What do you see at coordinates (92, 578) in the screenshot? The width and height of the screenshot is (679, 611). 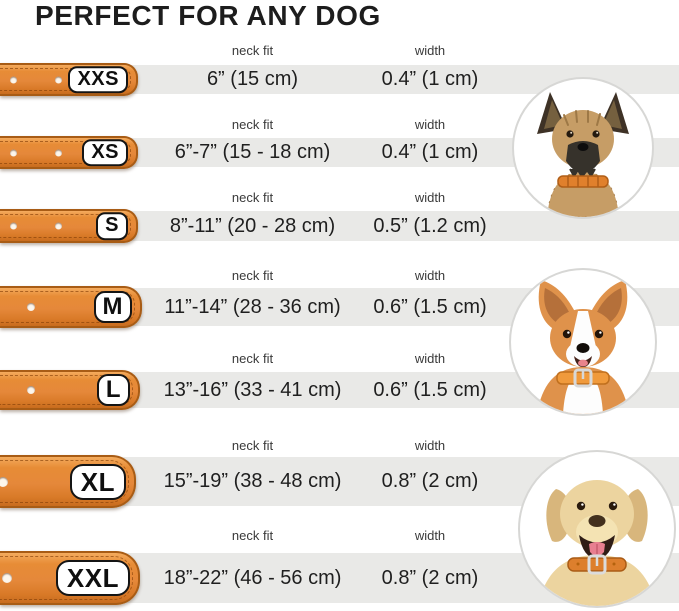 I see `size-tag: XXL` at bounding box center [92, 578].